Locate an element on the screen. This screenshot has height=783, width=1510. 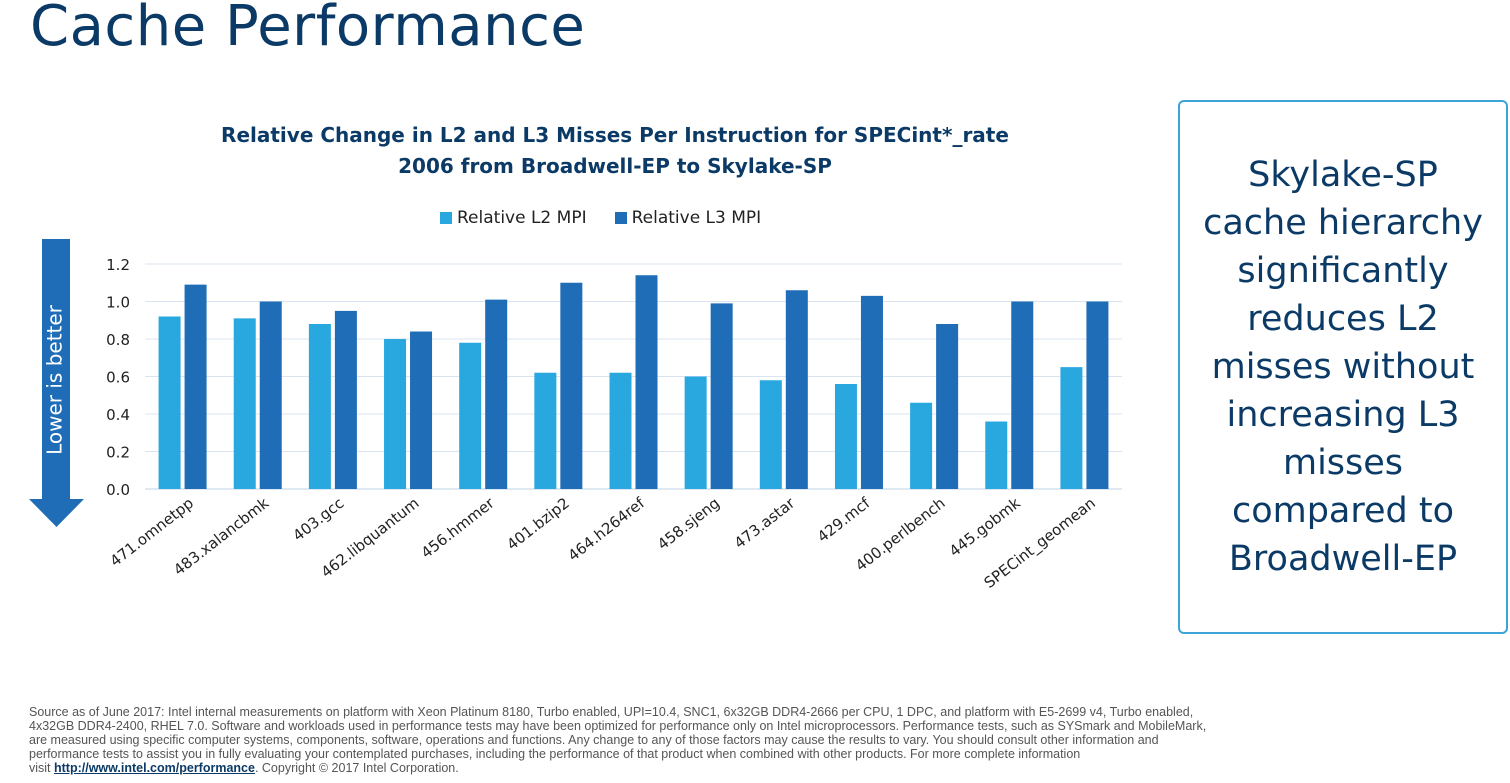
footnote-visit: visit is located at coordinates (41, 768).